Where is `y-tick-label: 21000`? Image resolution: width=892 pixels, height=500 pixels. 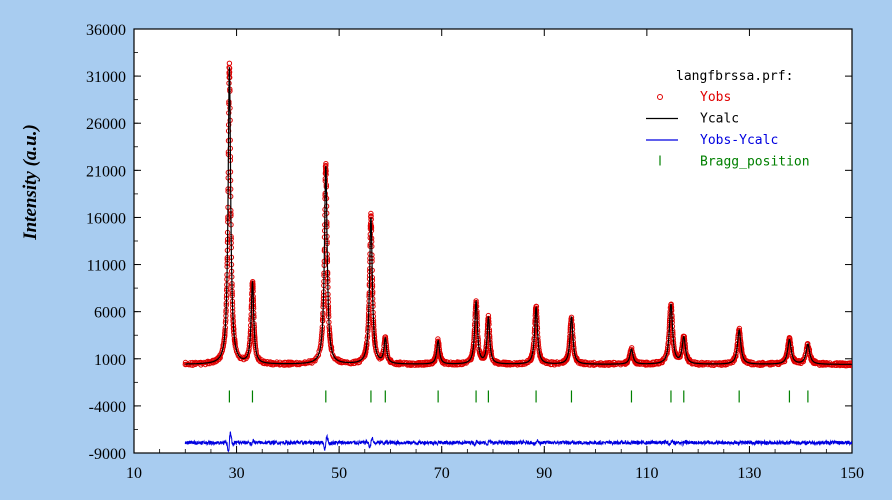
y-tick-label: 21000 is located at coordinates (106, 171).